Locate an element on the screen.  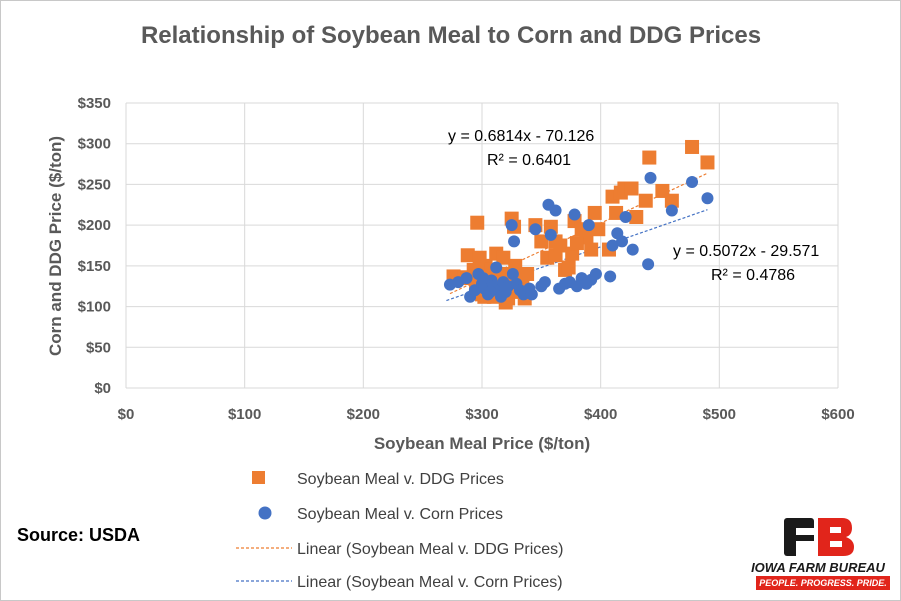
x-tick-label: $400 is located at coordinates (600, 414).